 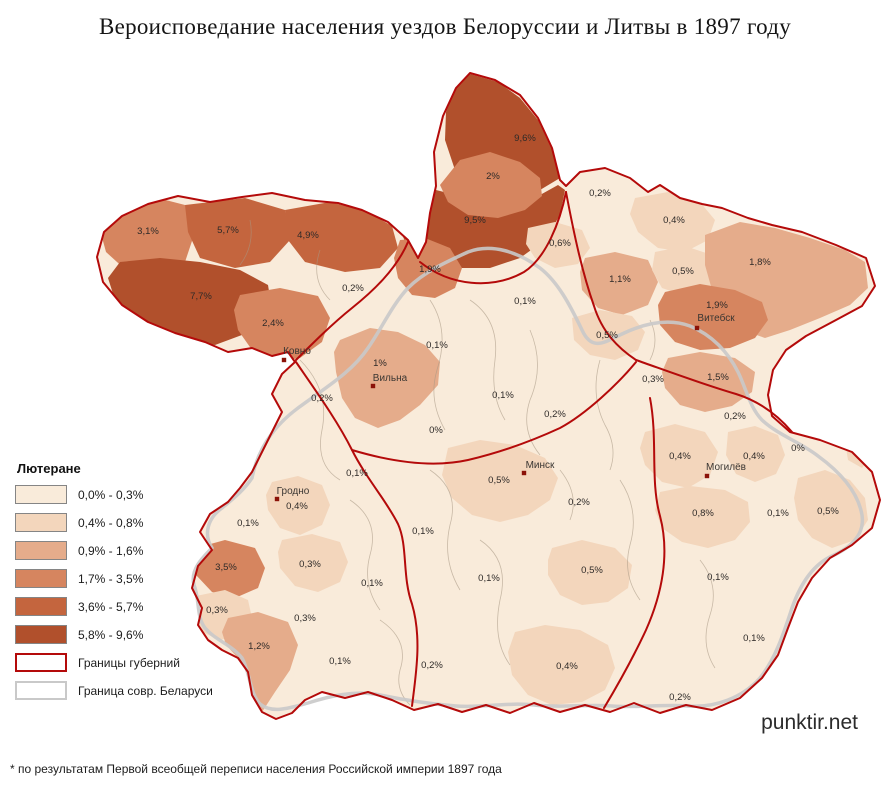 I want to click on legend-label: Граница совр. Беларуси, so click(x=145, y=690).